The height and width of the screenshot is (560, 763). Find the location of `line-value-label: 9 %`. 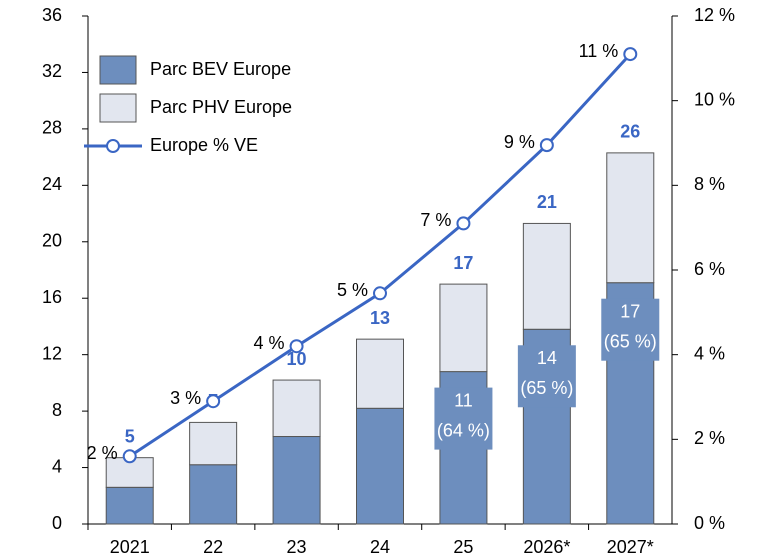

line-value-label: 9 % is located at coordinates (519, 142).